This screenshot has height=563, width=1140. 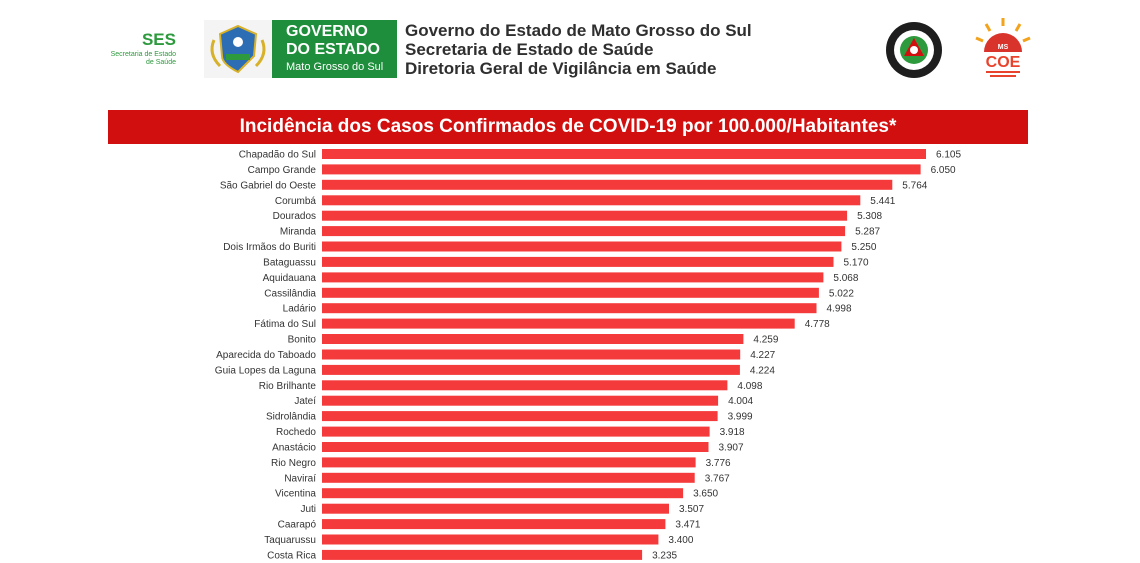 I want to click on value-label-19: 3.907, so click(x=731, y=448).